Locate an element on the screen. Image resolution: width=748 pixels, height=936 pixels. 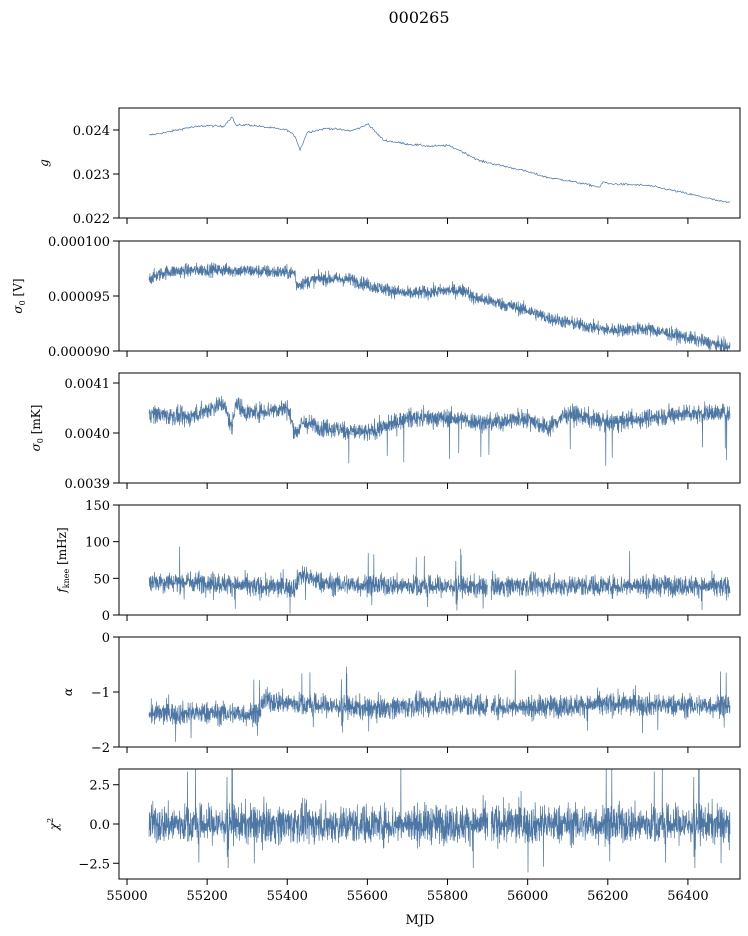
y-axis-label: σ0 [mK] is located at coordinates (37, 428).